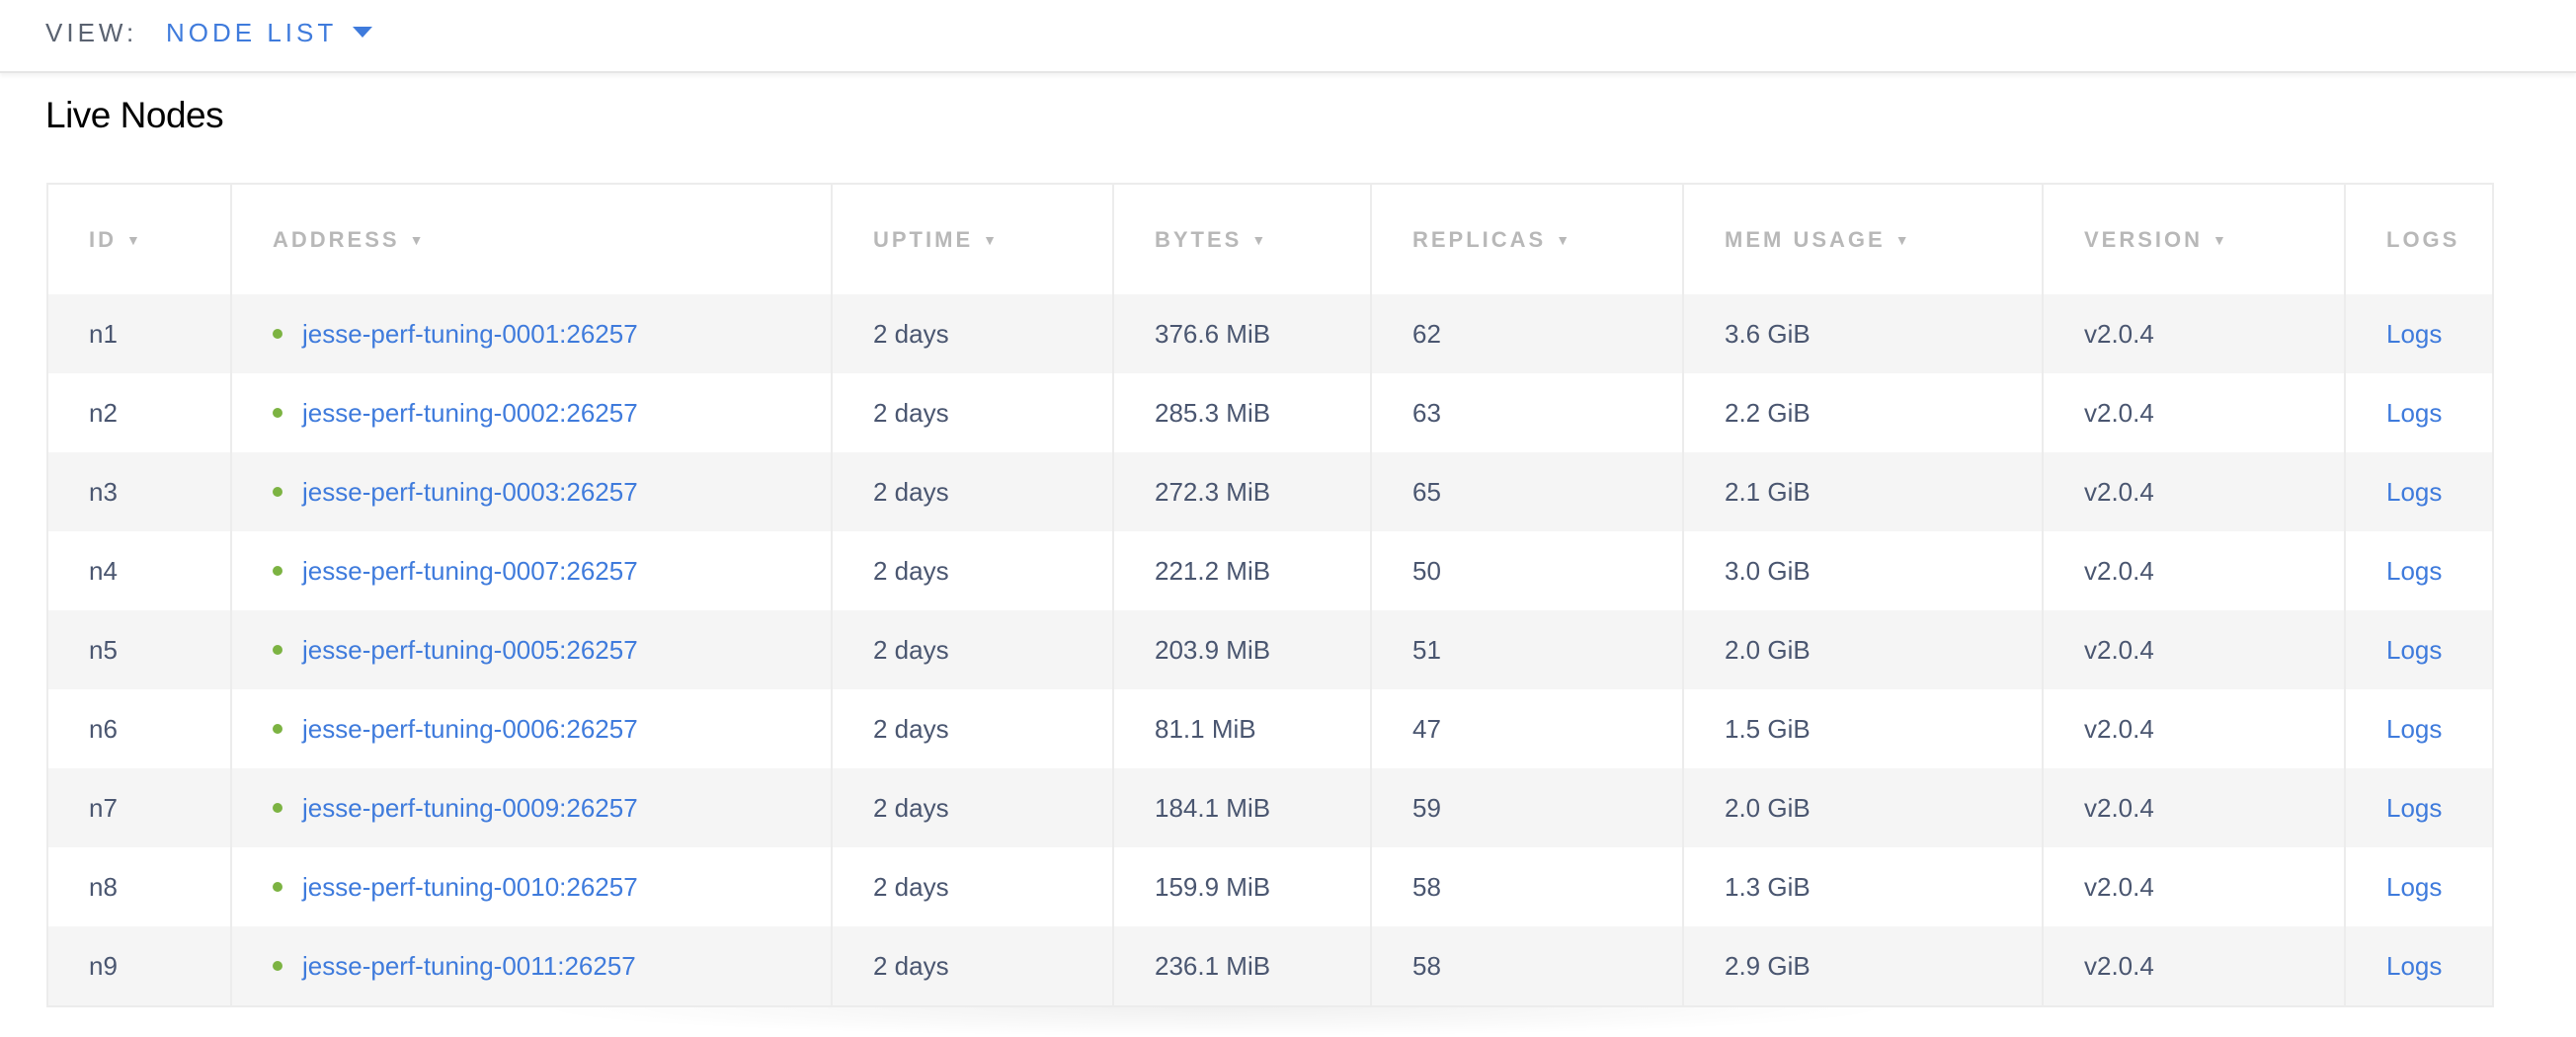 This screenshot has height=1037, width=2576. What do you see at coordinates (1526, 570) in the screenshot?
I see `cell-replicas: 50` at bounding box center [1526, 570].